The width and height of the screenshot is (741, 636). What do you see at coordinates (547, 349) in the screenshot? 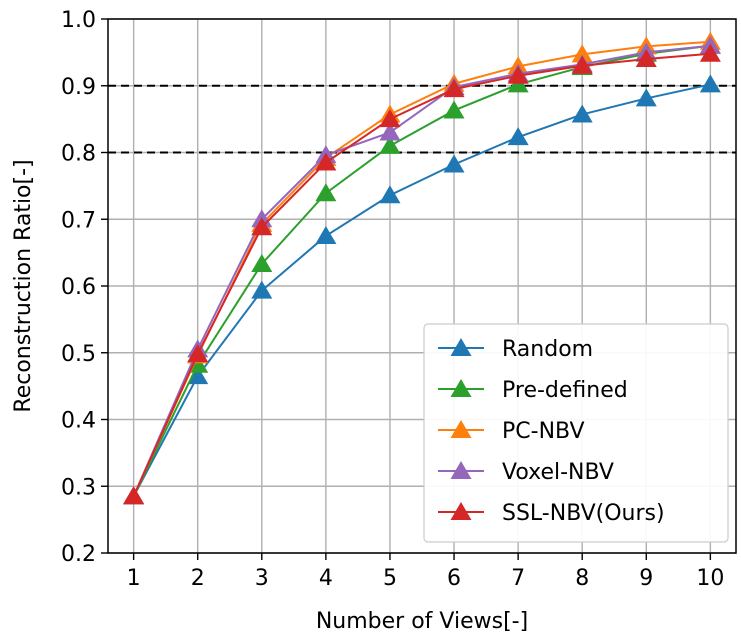
I see `legend-label: Random` at bounding box center [547, 349].